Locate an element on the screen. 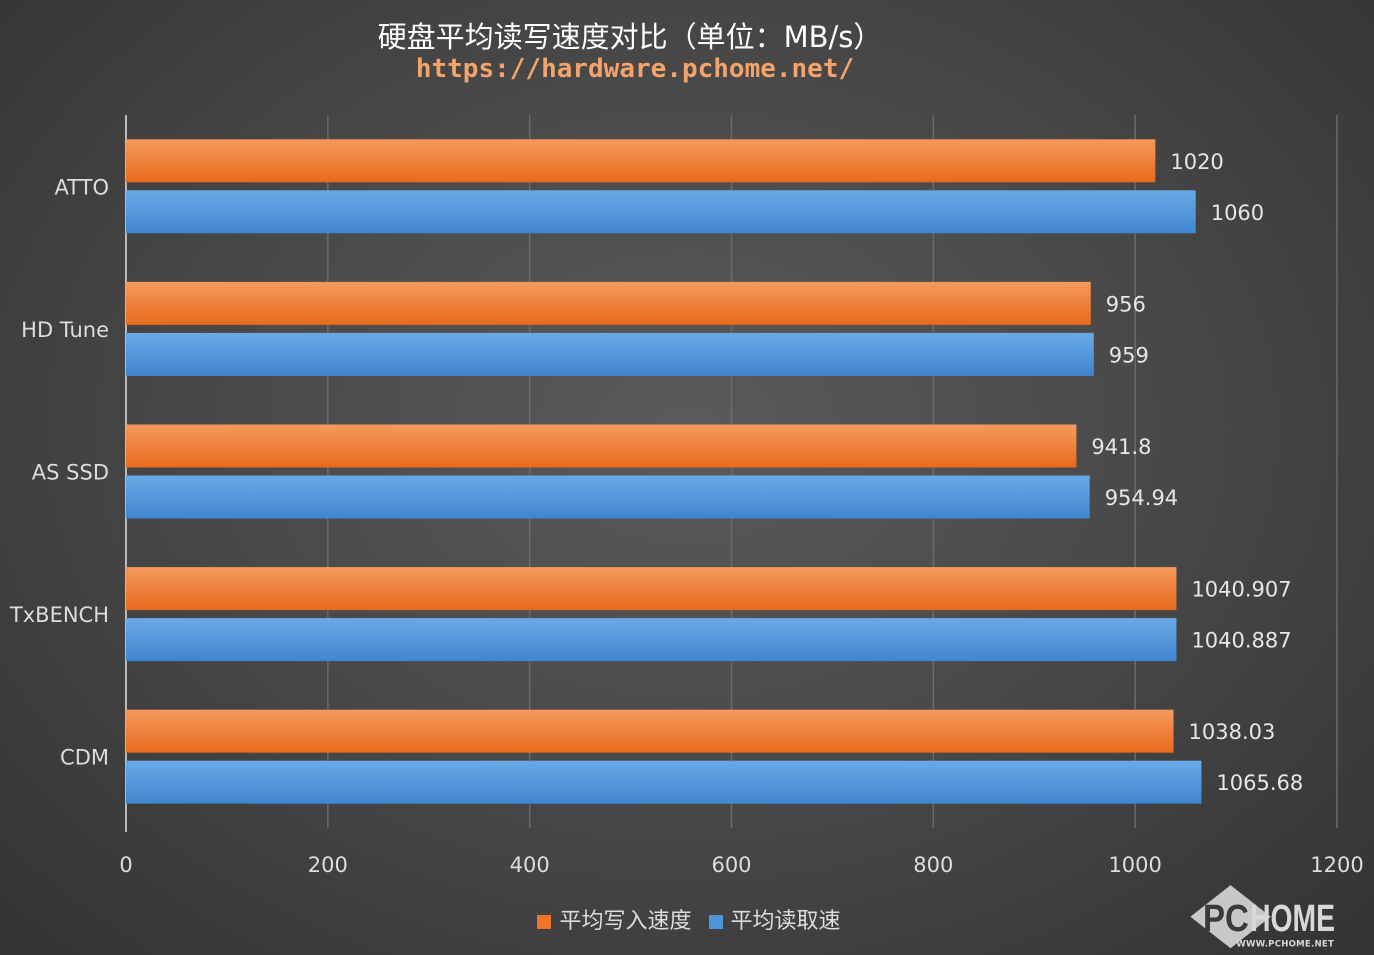 Image resolution: width=1374 pixels, height=955 pixels. pchome-watermark-logo: PC HOME WWW.PCHOME.NET is located at coordinates (1262, 917).